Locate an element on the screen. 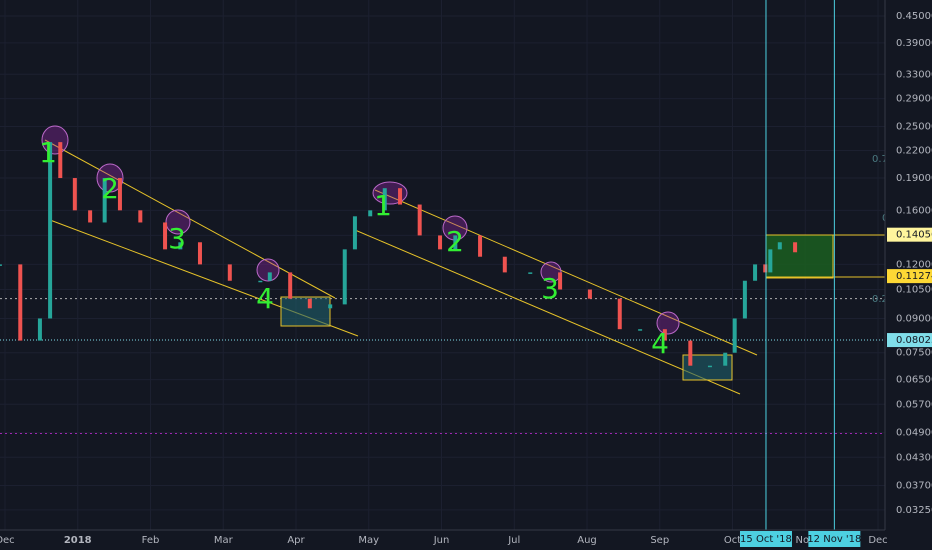 This screenshot has height=550, width=932. x-tick-label: Oct is located at coordinates (732, 540).